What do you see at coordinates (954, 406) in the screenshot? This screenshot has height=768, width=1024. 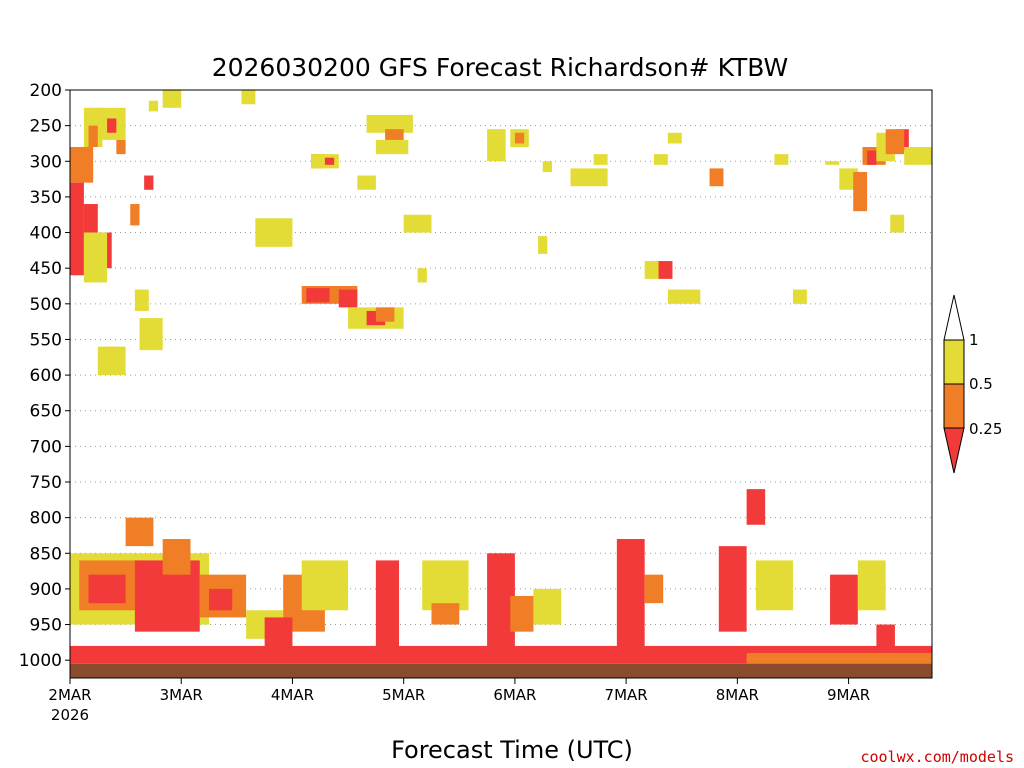 I see `legend-swatch-0.25-0.5` at bounding box center [954, 406].